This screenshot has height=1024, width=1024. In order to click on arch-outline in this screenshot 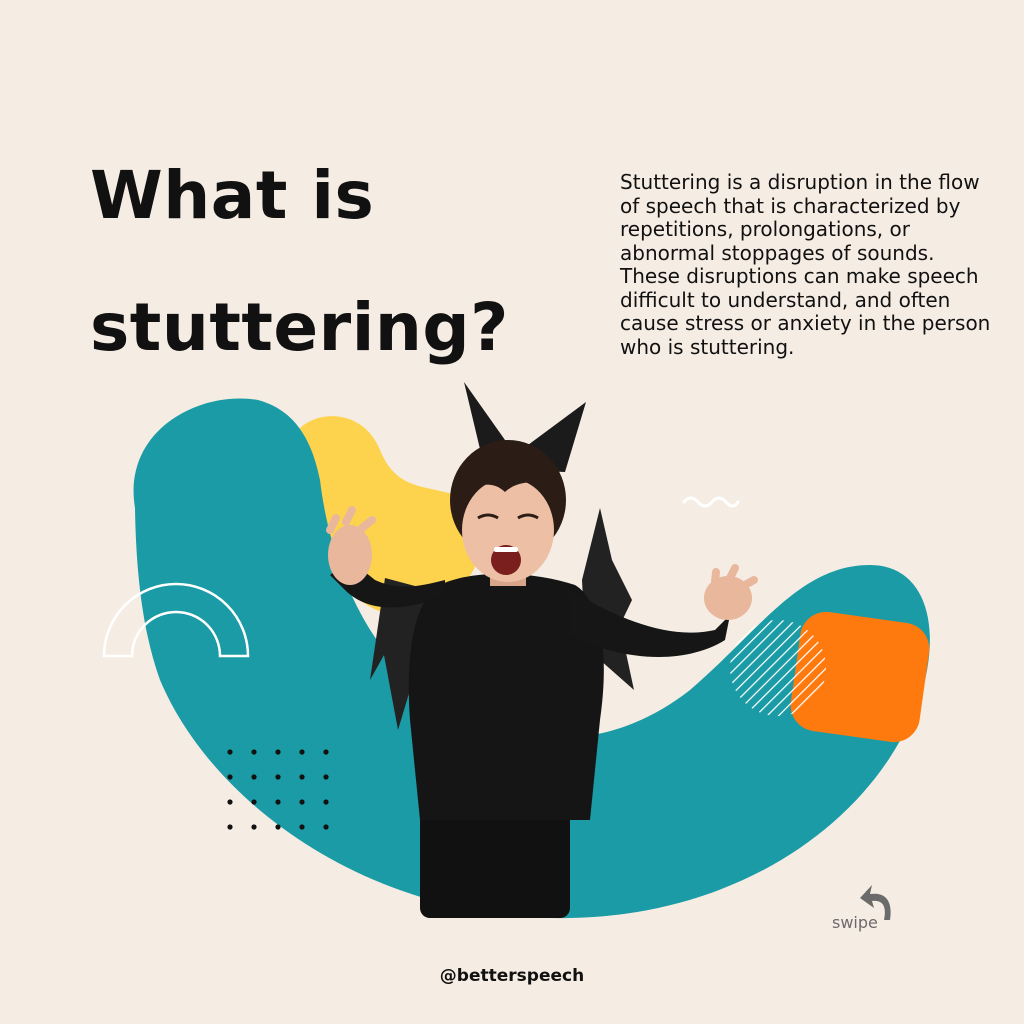, I will do `click(176, 620)`.